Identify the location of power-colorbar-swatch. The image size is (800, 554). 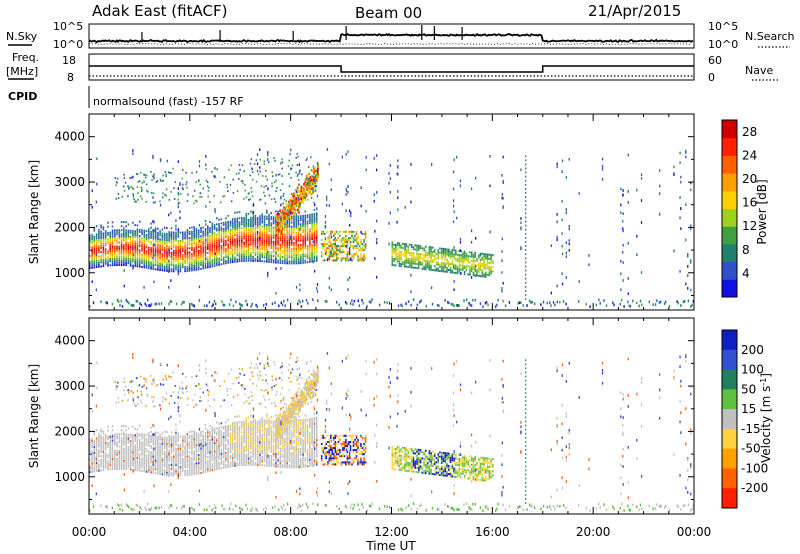
(729, 129).